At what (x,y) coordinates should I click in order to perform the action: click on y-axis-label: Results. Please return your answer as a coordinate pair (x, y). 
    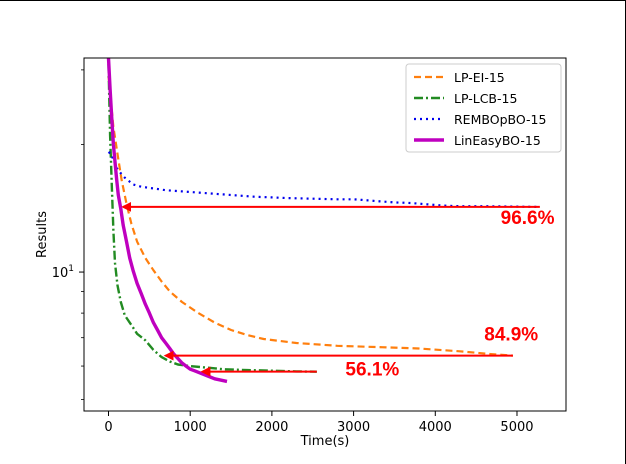
    Looking at the image, I should click on (42, 234).